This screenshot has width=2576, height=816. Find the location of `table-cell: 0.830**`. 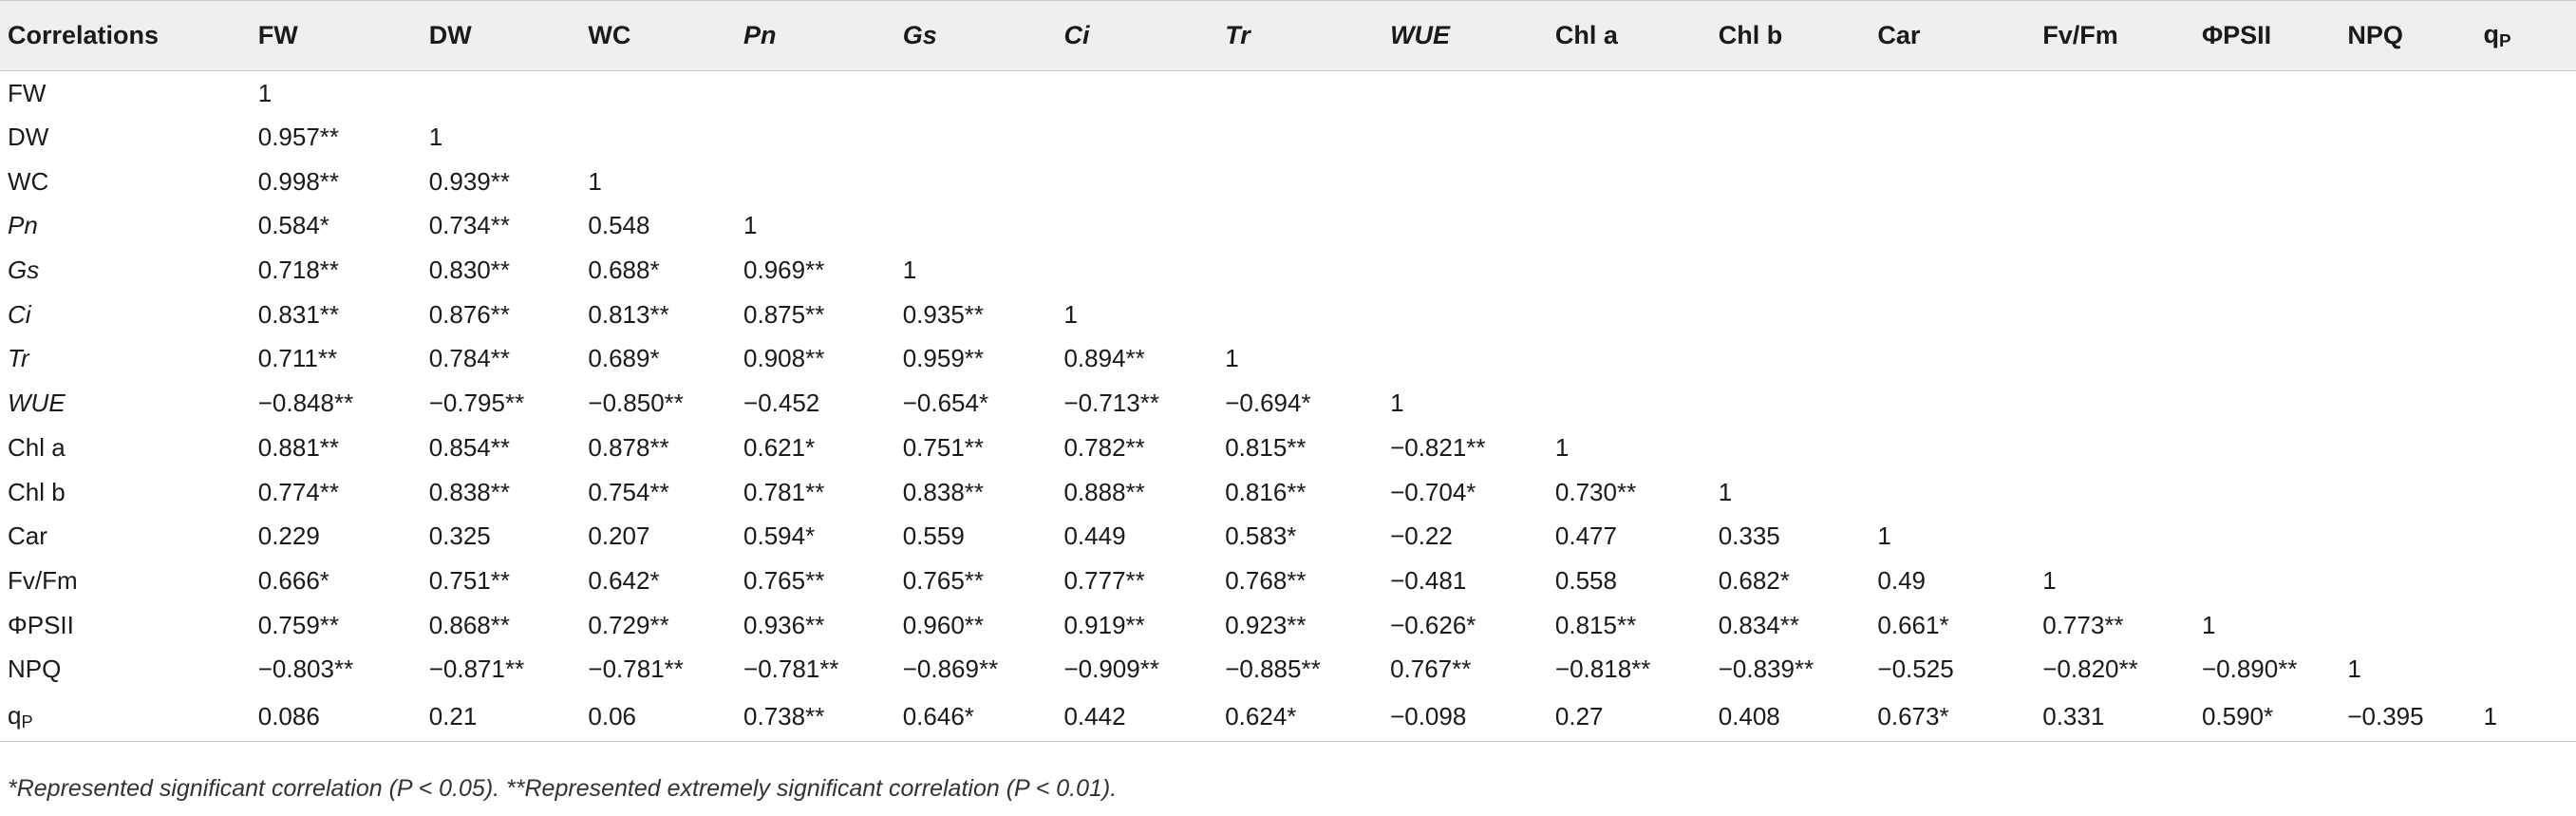

table-cell: 0.830** is located at coordinates (469, 271).